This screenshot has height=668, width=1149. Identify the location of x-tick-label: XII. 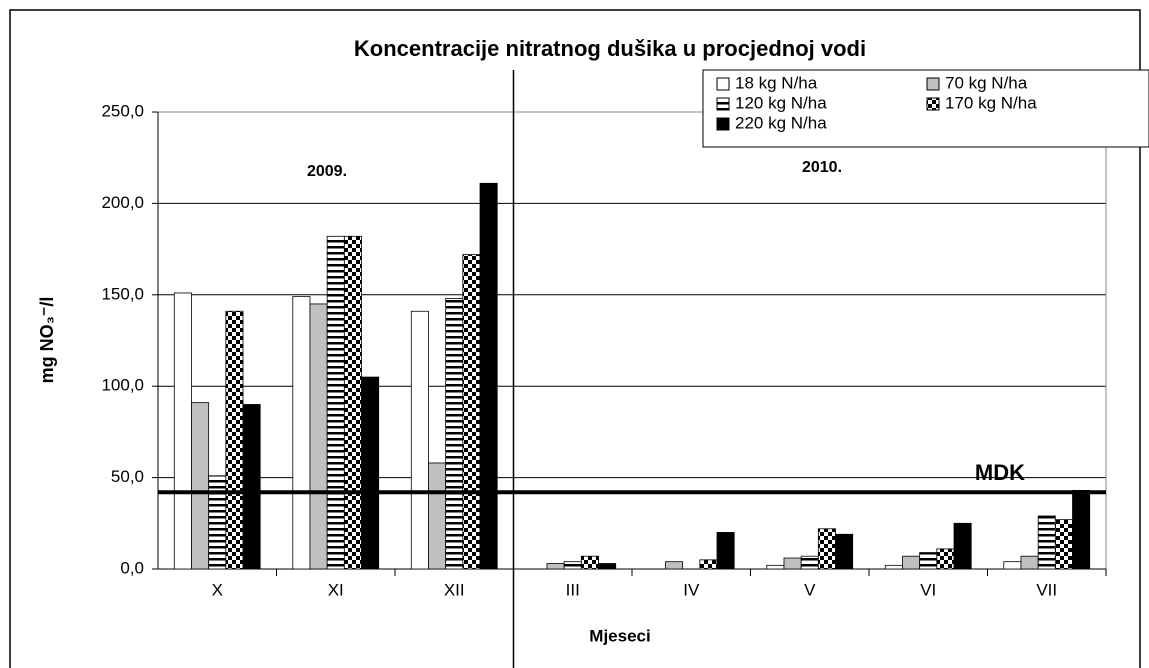
(454, 589).